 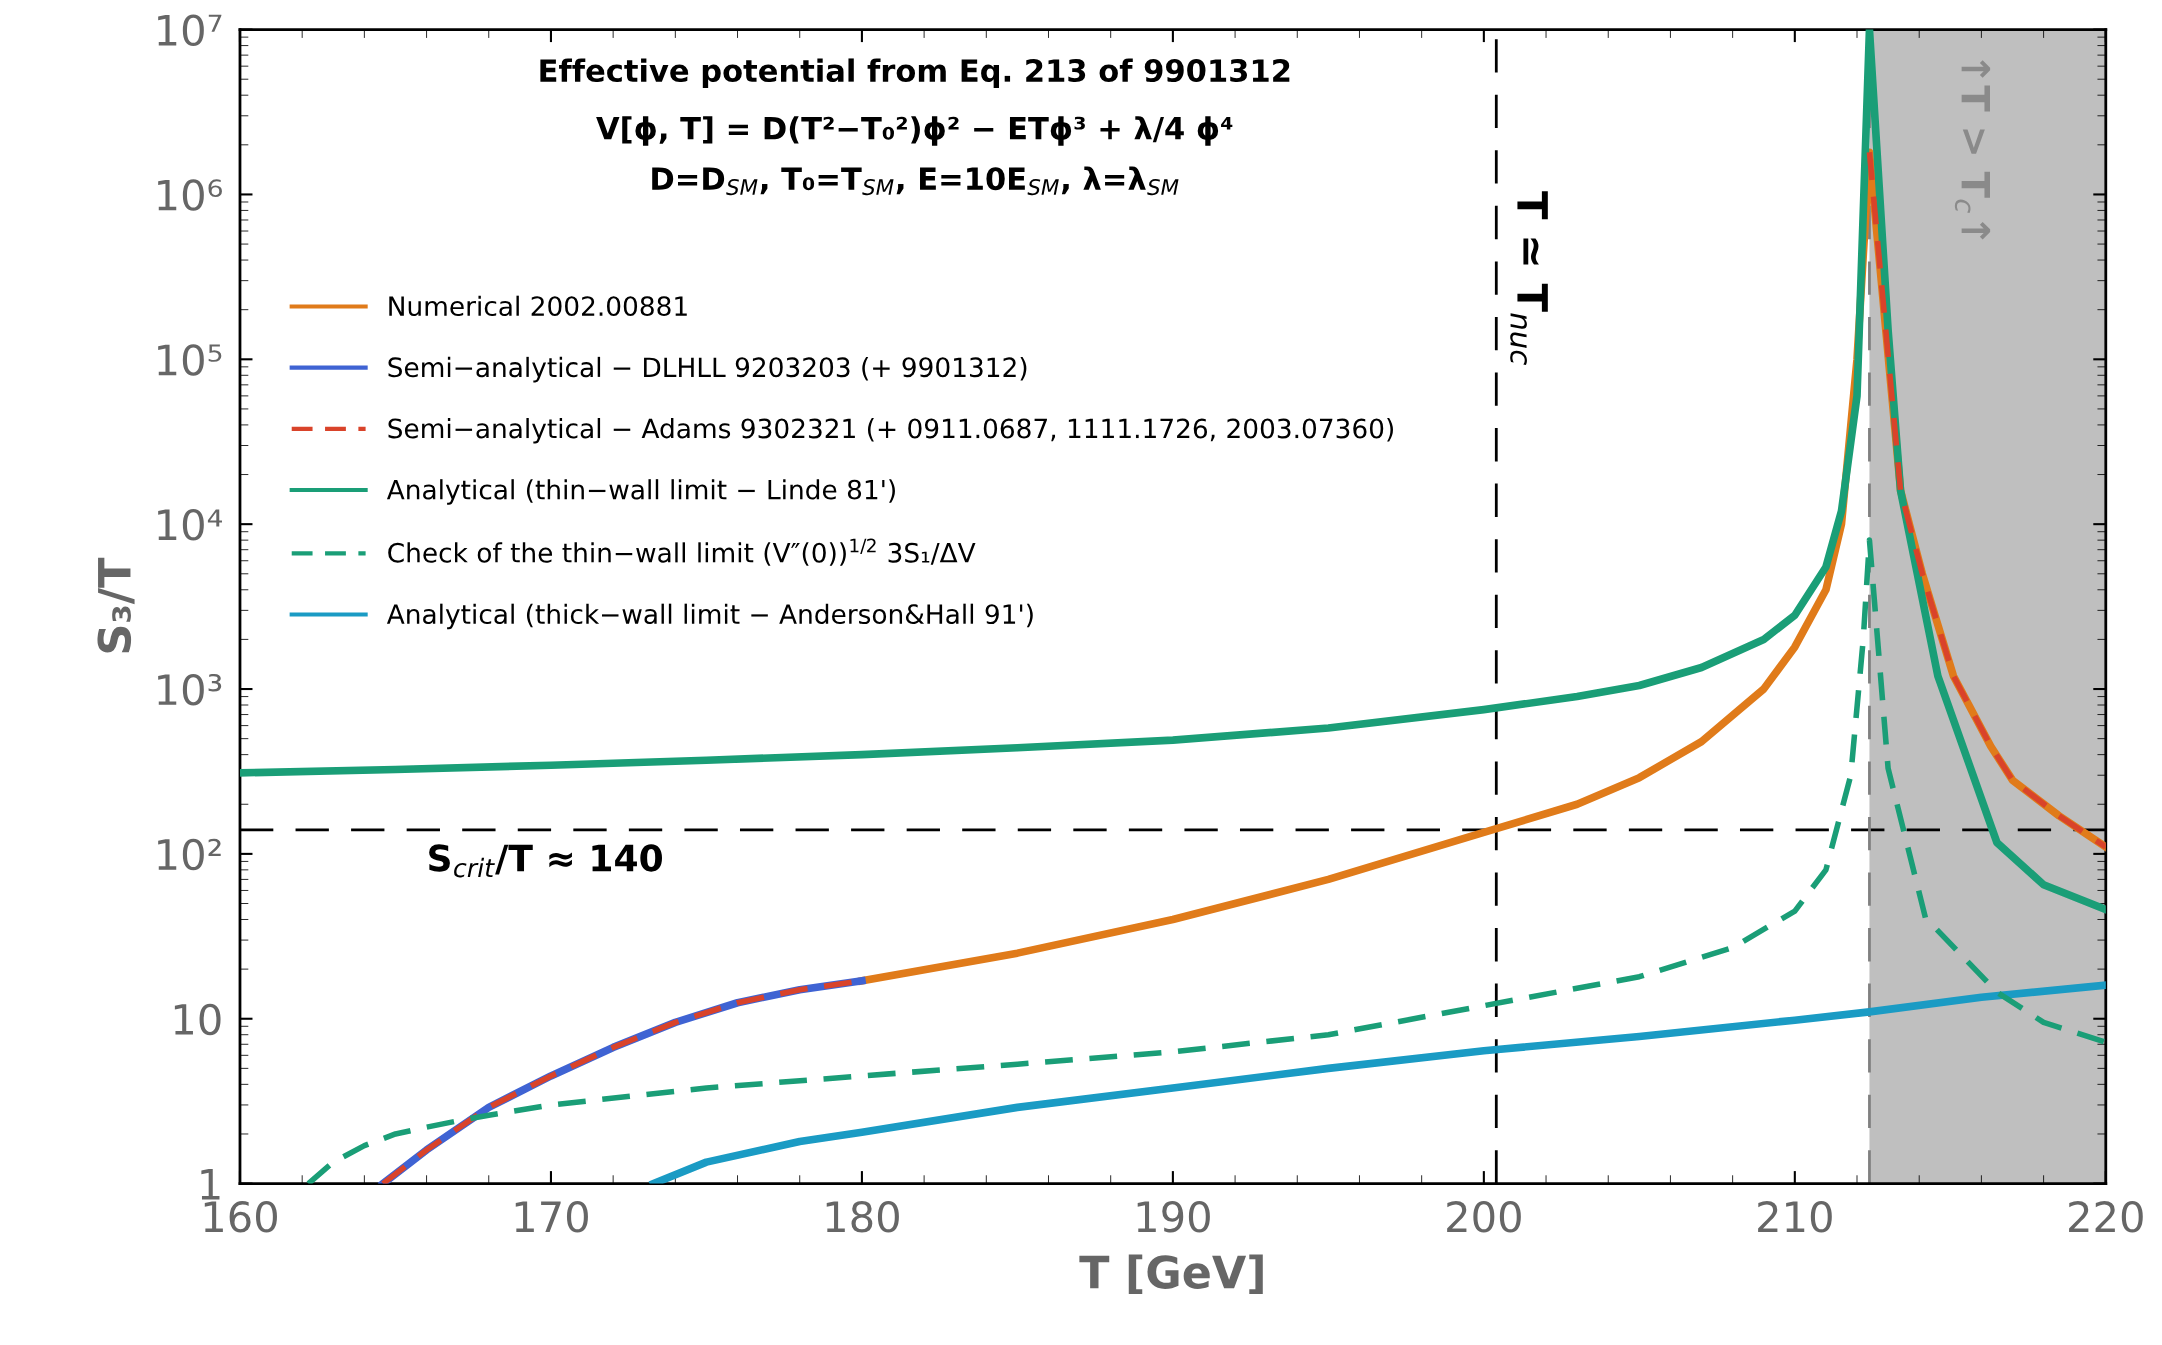 I want to click on y-tick-label: 10³, so click(x=190, y=689).